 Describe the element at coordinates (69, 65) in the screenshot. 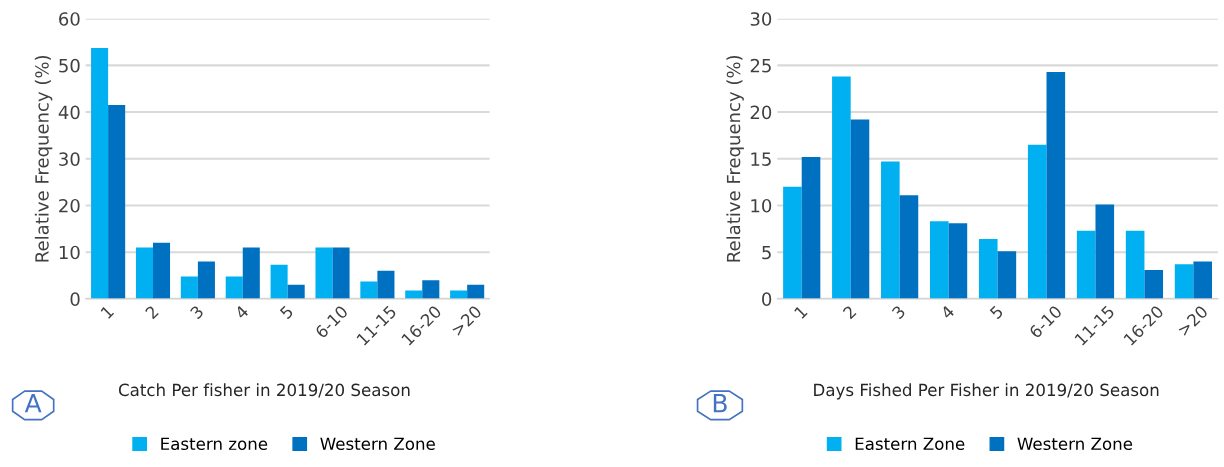

I see `y-tick-label: 50` at that location.